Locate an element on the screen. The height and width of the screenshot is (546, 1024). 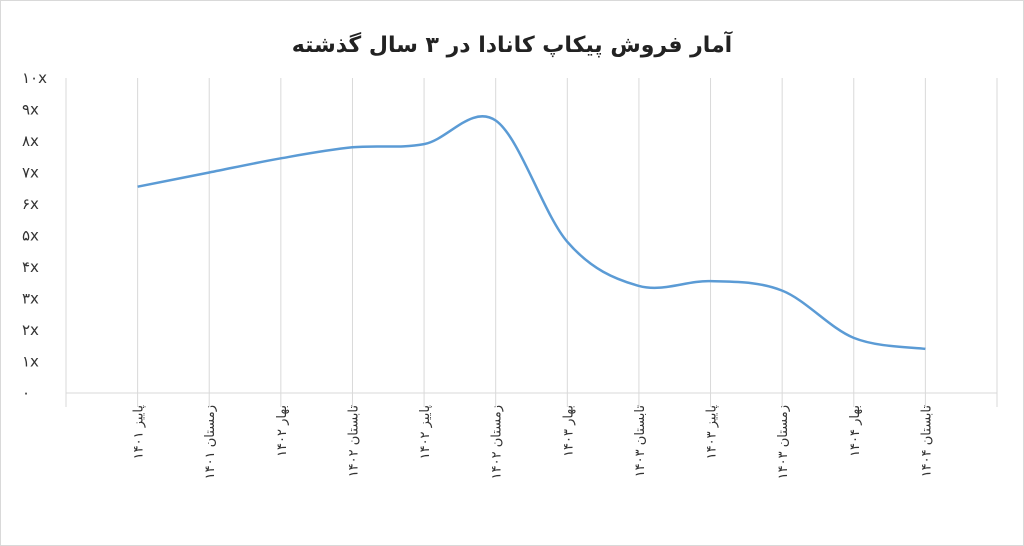
x-tick-label: زمستان ۱۴۰۲ is located at coordinates (497, 442).